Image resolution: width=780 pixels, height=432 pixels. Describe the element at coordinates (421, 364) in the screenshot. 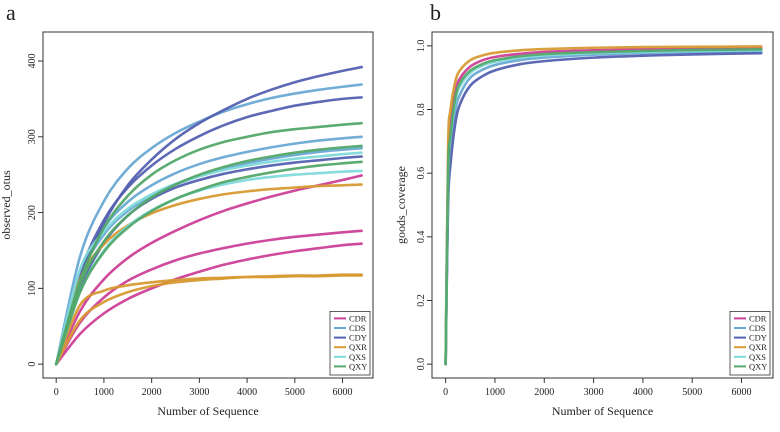

I see `y-tick-label: 0.0` at that location.